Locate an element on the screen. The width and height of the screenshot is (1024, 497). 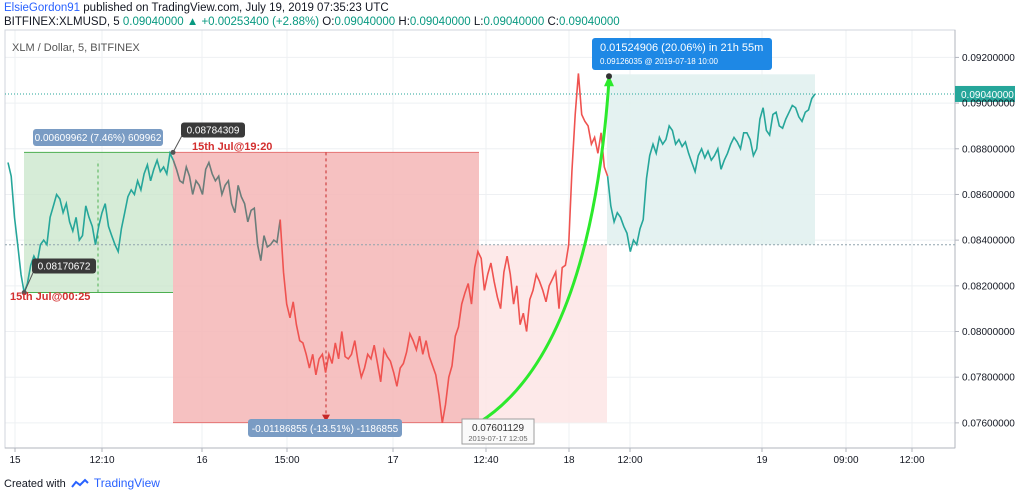
high-price-pin-box is located at coordinates (213, 130).